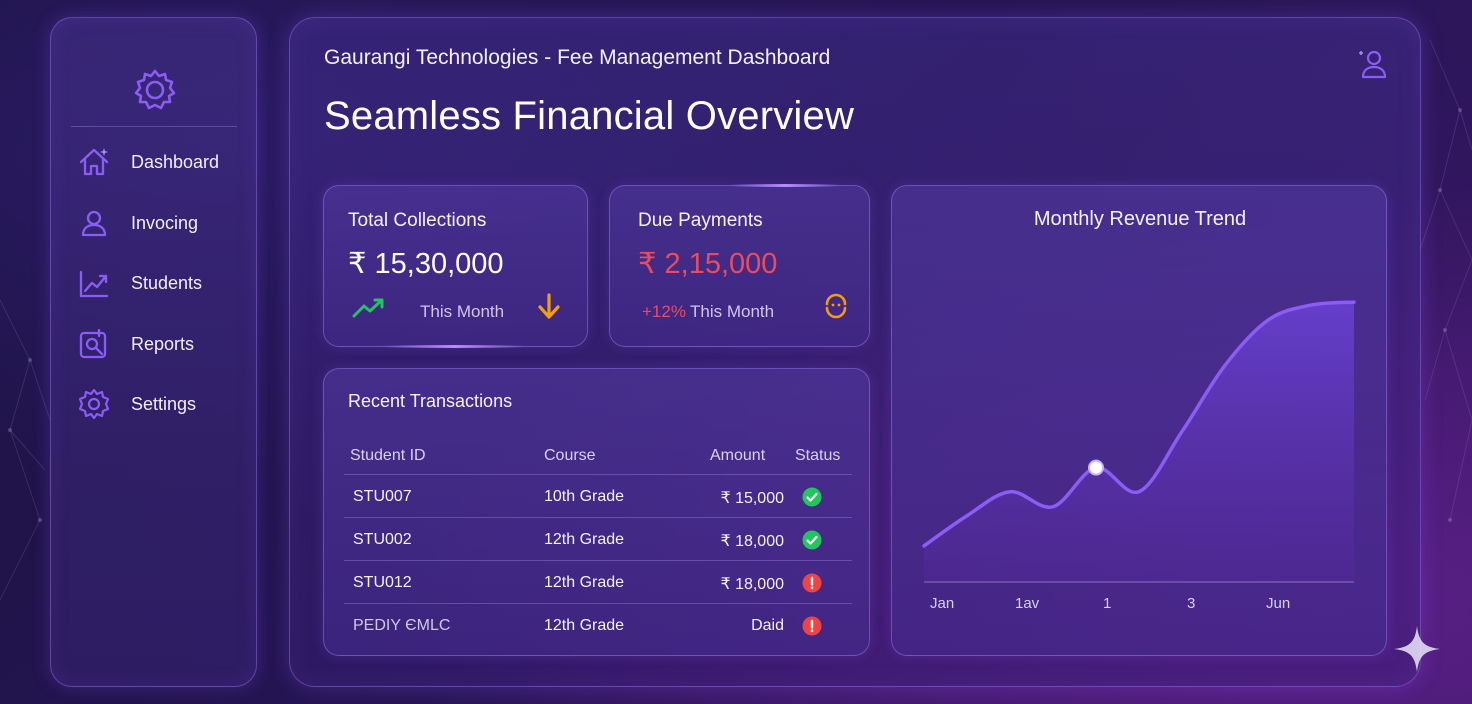 The image size is (1472, 704). I want to click on student-id: STU002, so click(382, 539).